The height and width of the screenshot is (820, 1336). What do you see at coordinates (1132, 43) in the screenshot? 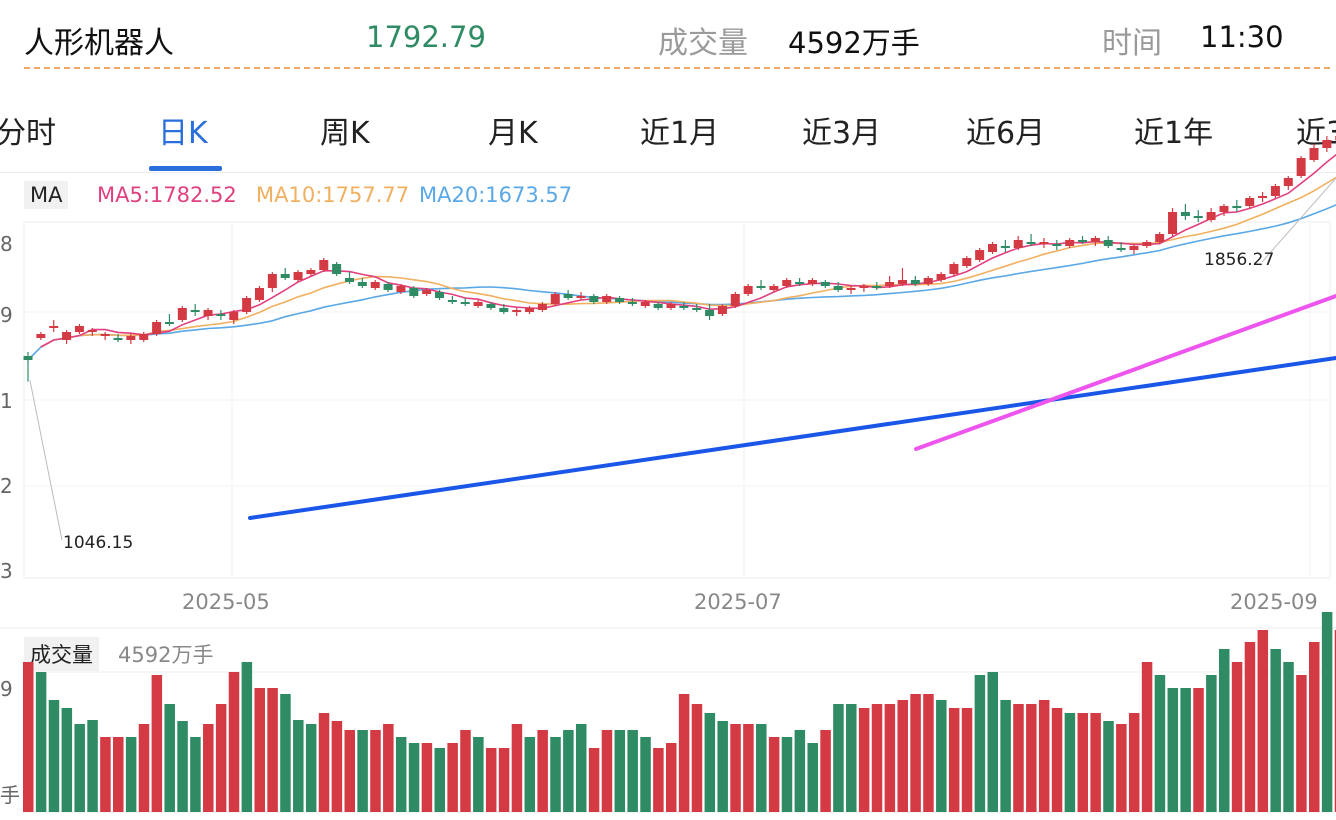
I see `time-label: 时间` at bounding box center [1132, 43].